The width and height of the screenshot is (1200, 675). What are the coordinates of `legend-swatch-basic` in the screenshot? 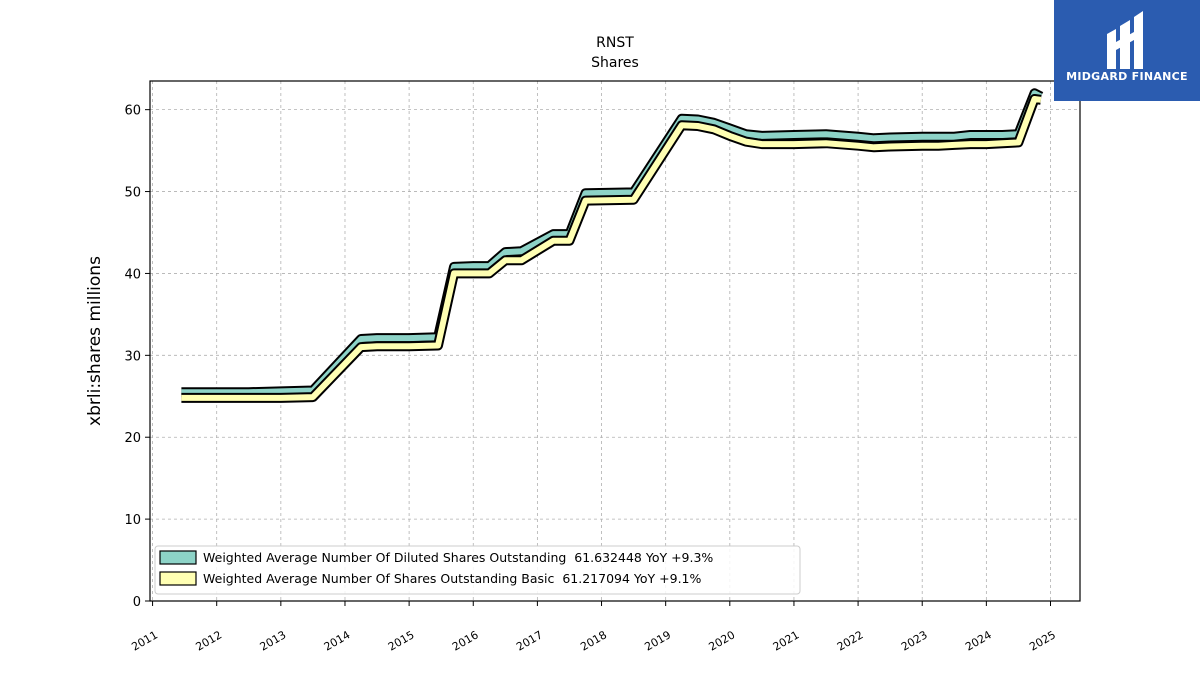 It's located at (178, 578).